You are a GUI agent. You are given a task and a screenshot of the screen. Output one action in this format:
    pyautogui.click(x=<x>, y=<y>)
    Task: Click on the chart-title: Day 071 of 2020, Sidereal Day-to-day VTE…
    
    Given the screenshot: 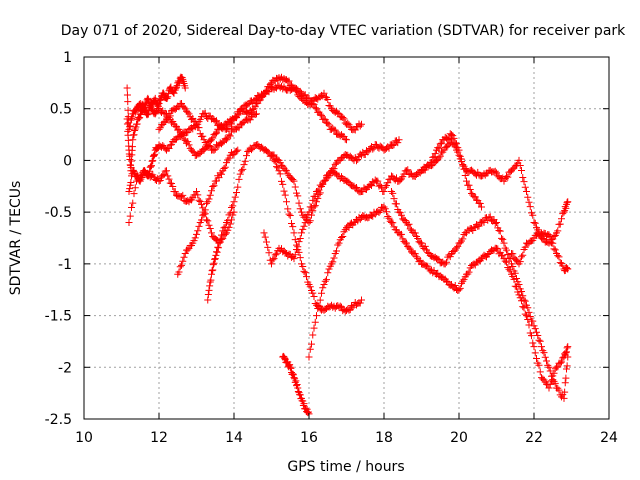 What is the action you would take?
    pyautogui.click(x=343, y=31)
    